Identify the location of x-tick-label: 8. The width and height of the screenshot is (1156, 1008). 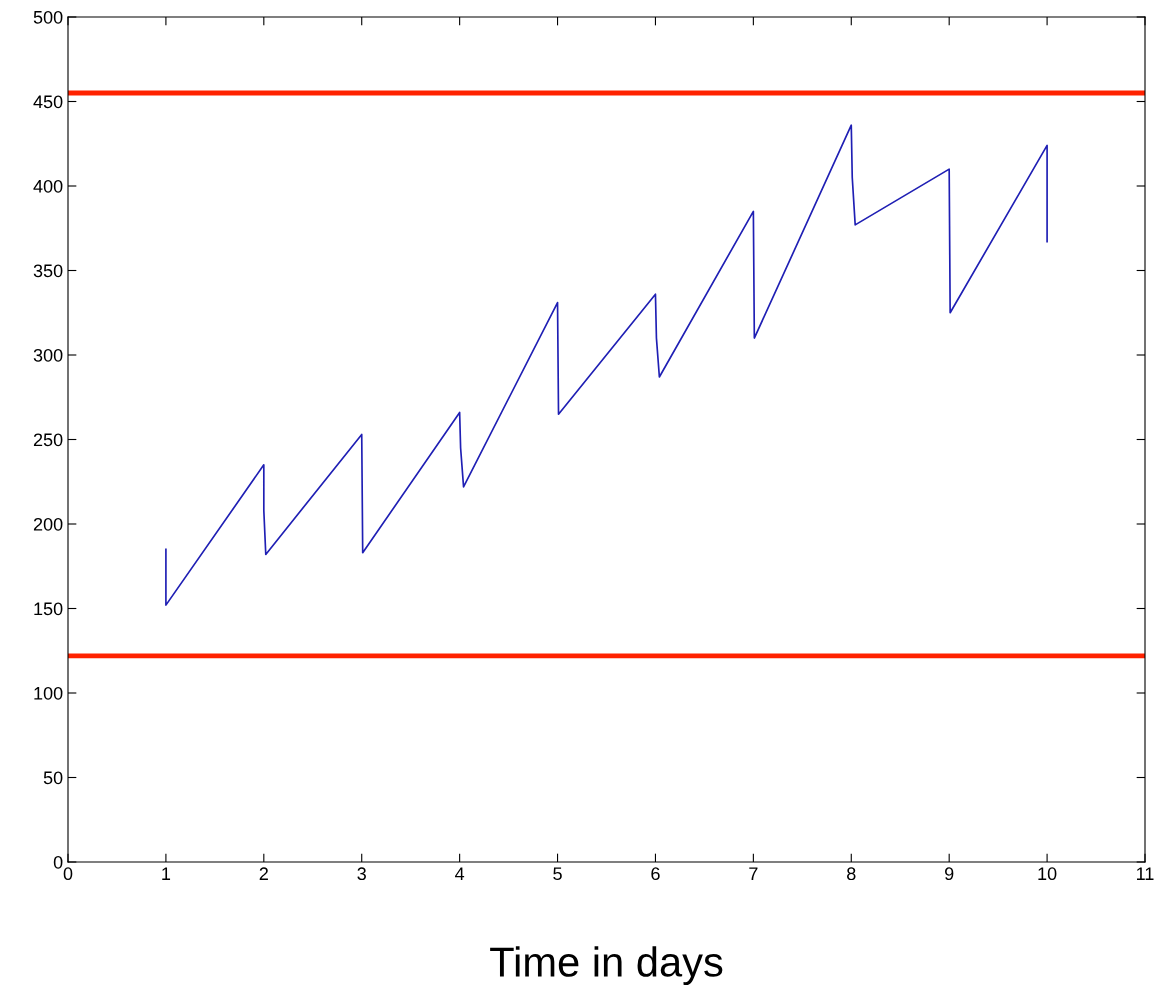
(851, 874).